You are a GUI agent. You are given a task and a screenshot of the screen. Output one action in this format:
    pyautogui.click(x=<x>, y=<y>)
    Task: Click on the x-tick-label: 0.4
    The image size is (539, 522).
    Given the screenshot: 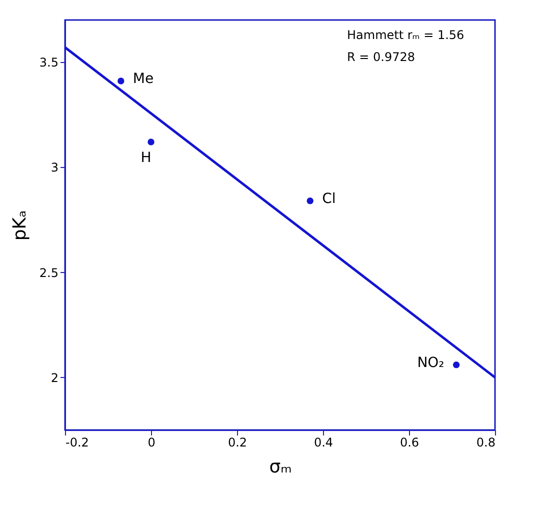 What is the action you would take?
    pyautogui.click(x=324, y=443)
    